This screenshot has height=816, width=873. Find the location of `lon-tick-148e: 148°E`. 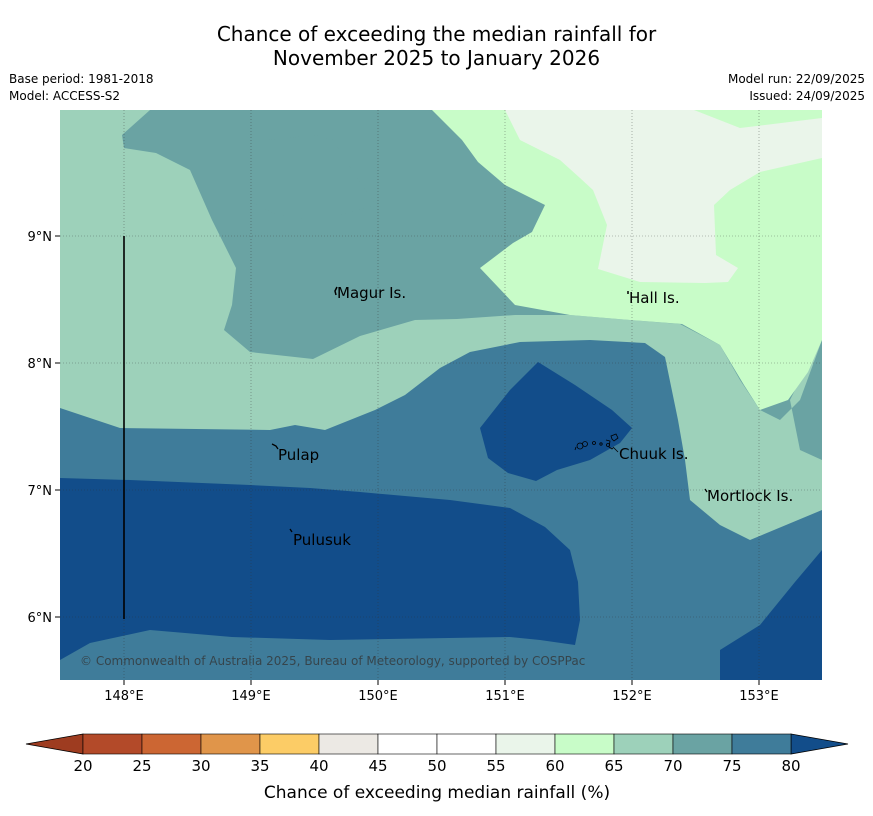

lon-tick-148e: 148°E is located at coordinates (124, 696).